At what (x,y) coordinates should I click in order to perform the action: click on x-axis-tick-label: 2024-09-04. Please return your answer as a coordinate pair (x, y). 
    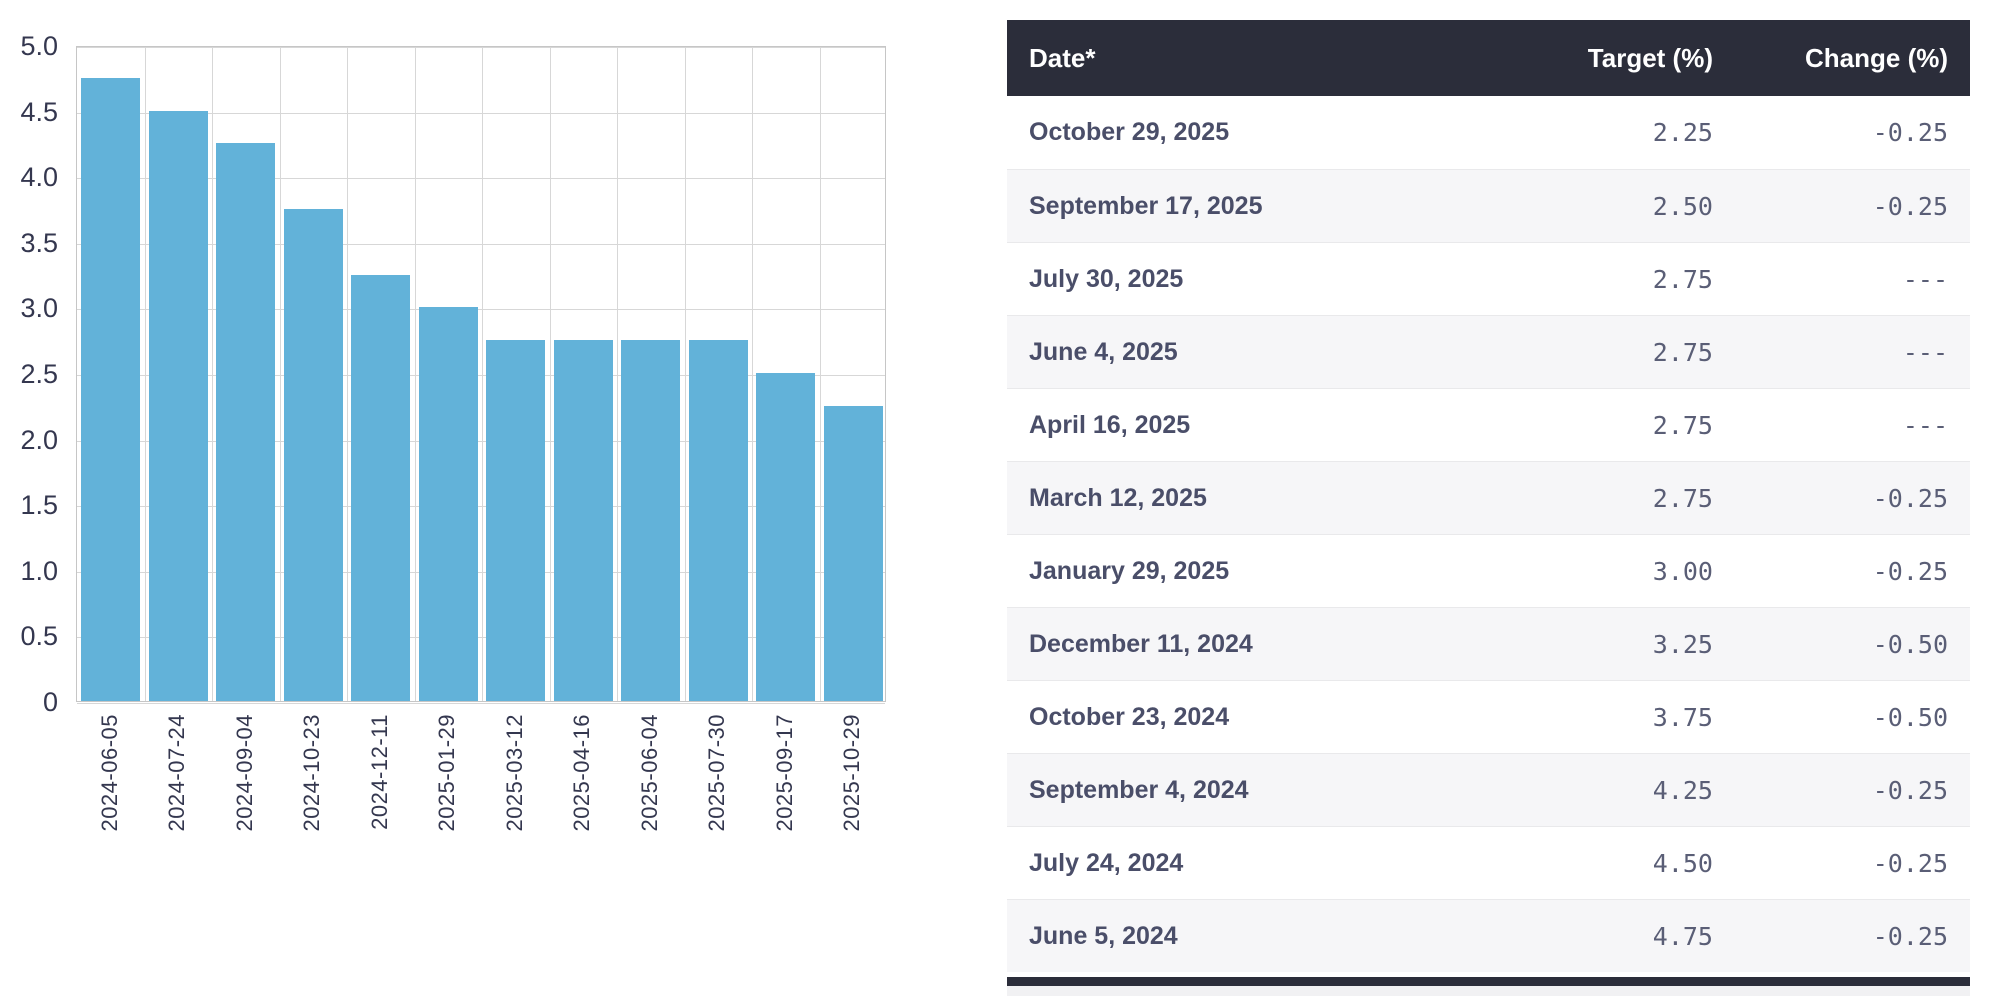
    Looking at the image, I should click on (244, 773).